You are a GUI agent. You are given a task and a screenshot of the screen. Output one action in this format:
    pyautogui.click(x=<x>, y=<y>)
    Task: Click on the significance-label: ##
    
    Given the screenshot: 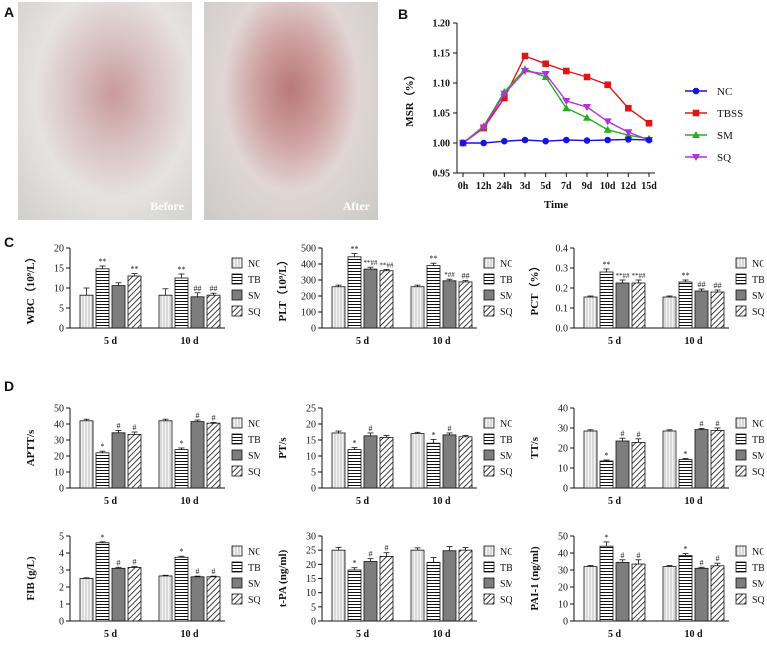 What is the action you would take?
    pyautogui.click(x=718, y=285)
    